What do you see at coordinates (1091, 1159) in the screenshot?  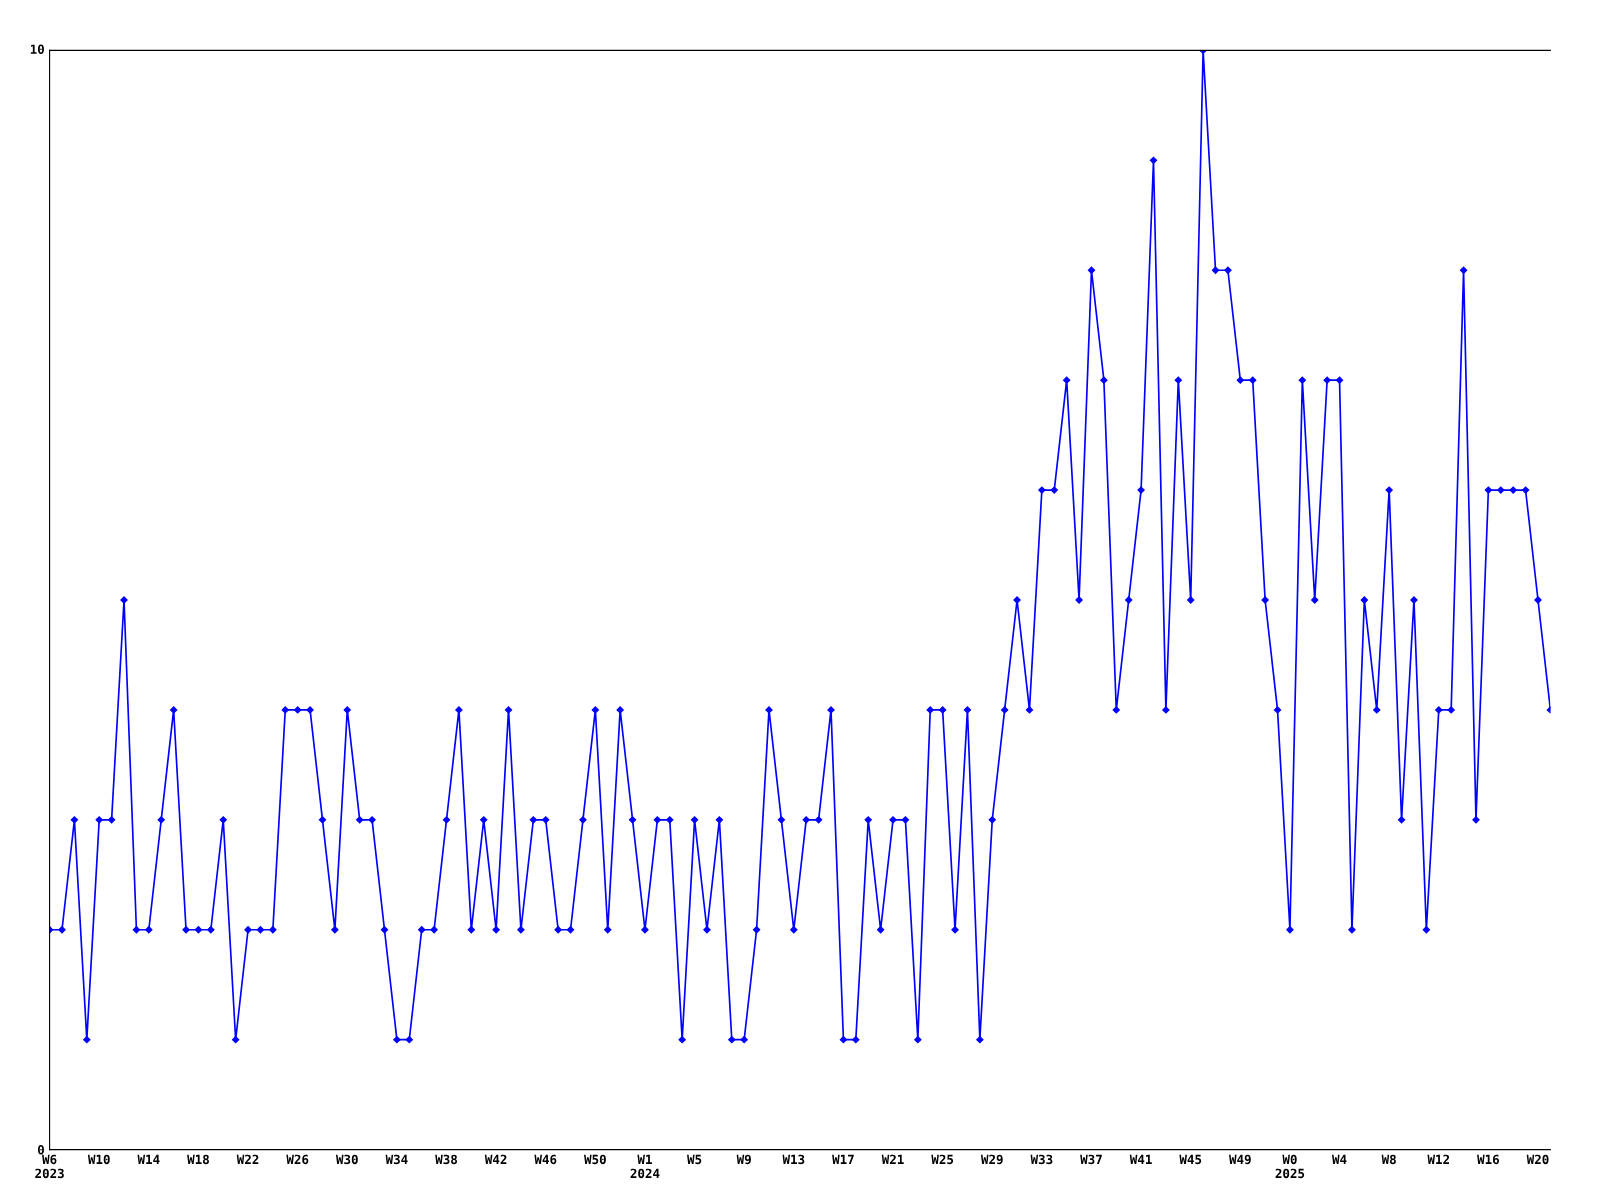 I see `x-tick-label: W37` at bounding box center [1091, 1159].